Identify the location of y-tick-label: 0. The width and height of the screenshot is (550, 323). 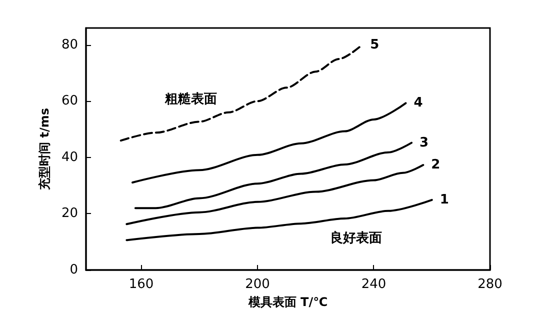
(74, 270).